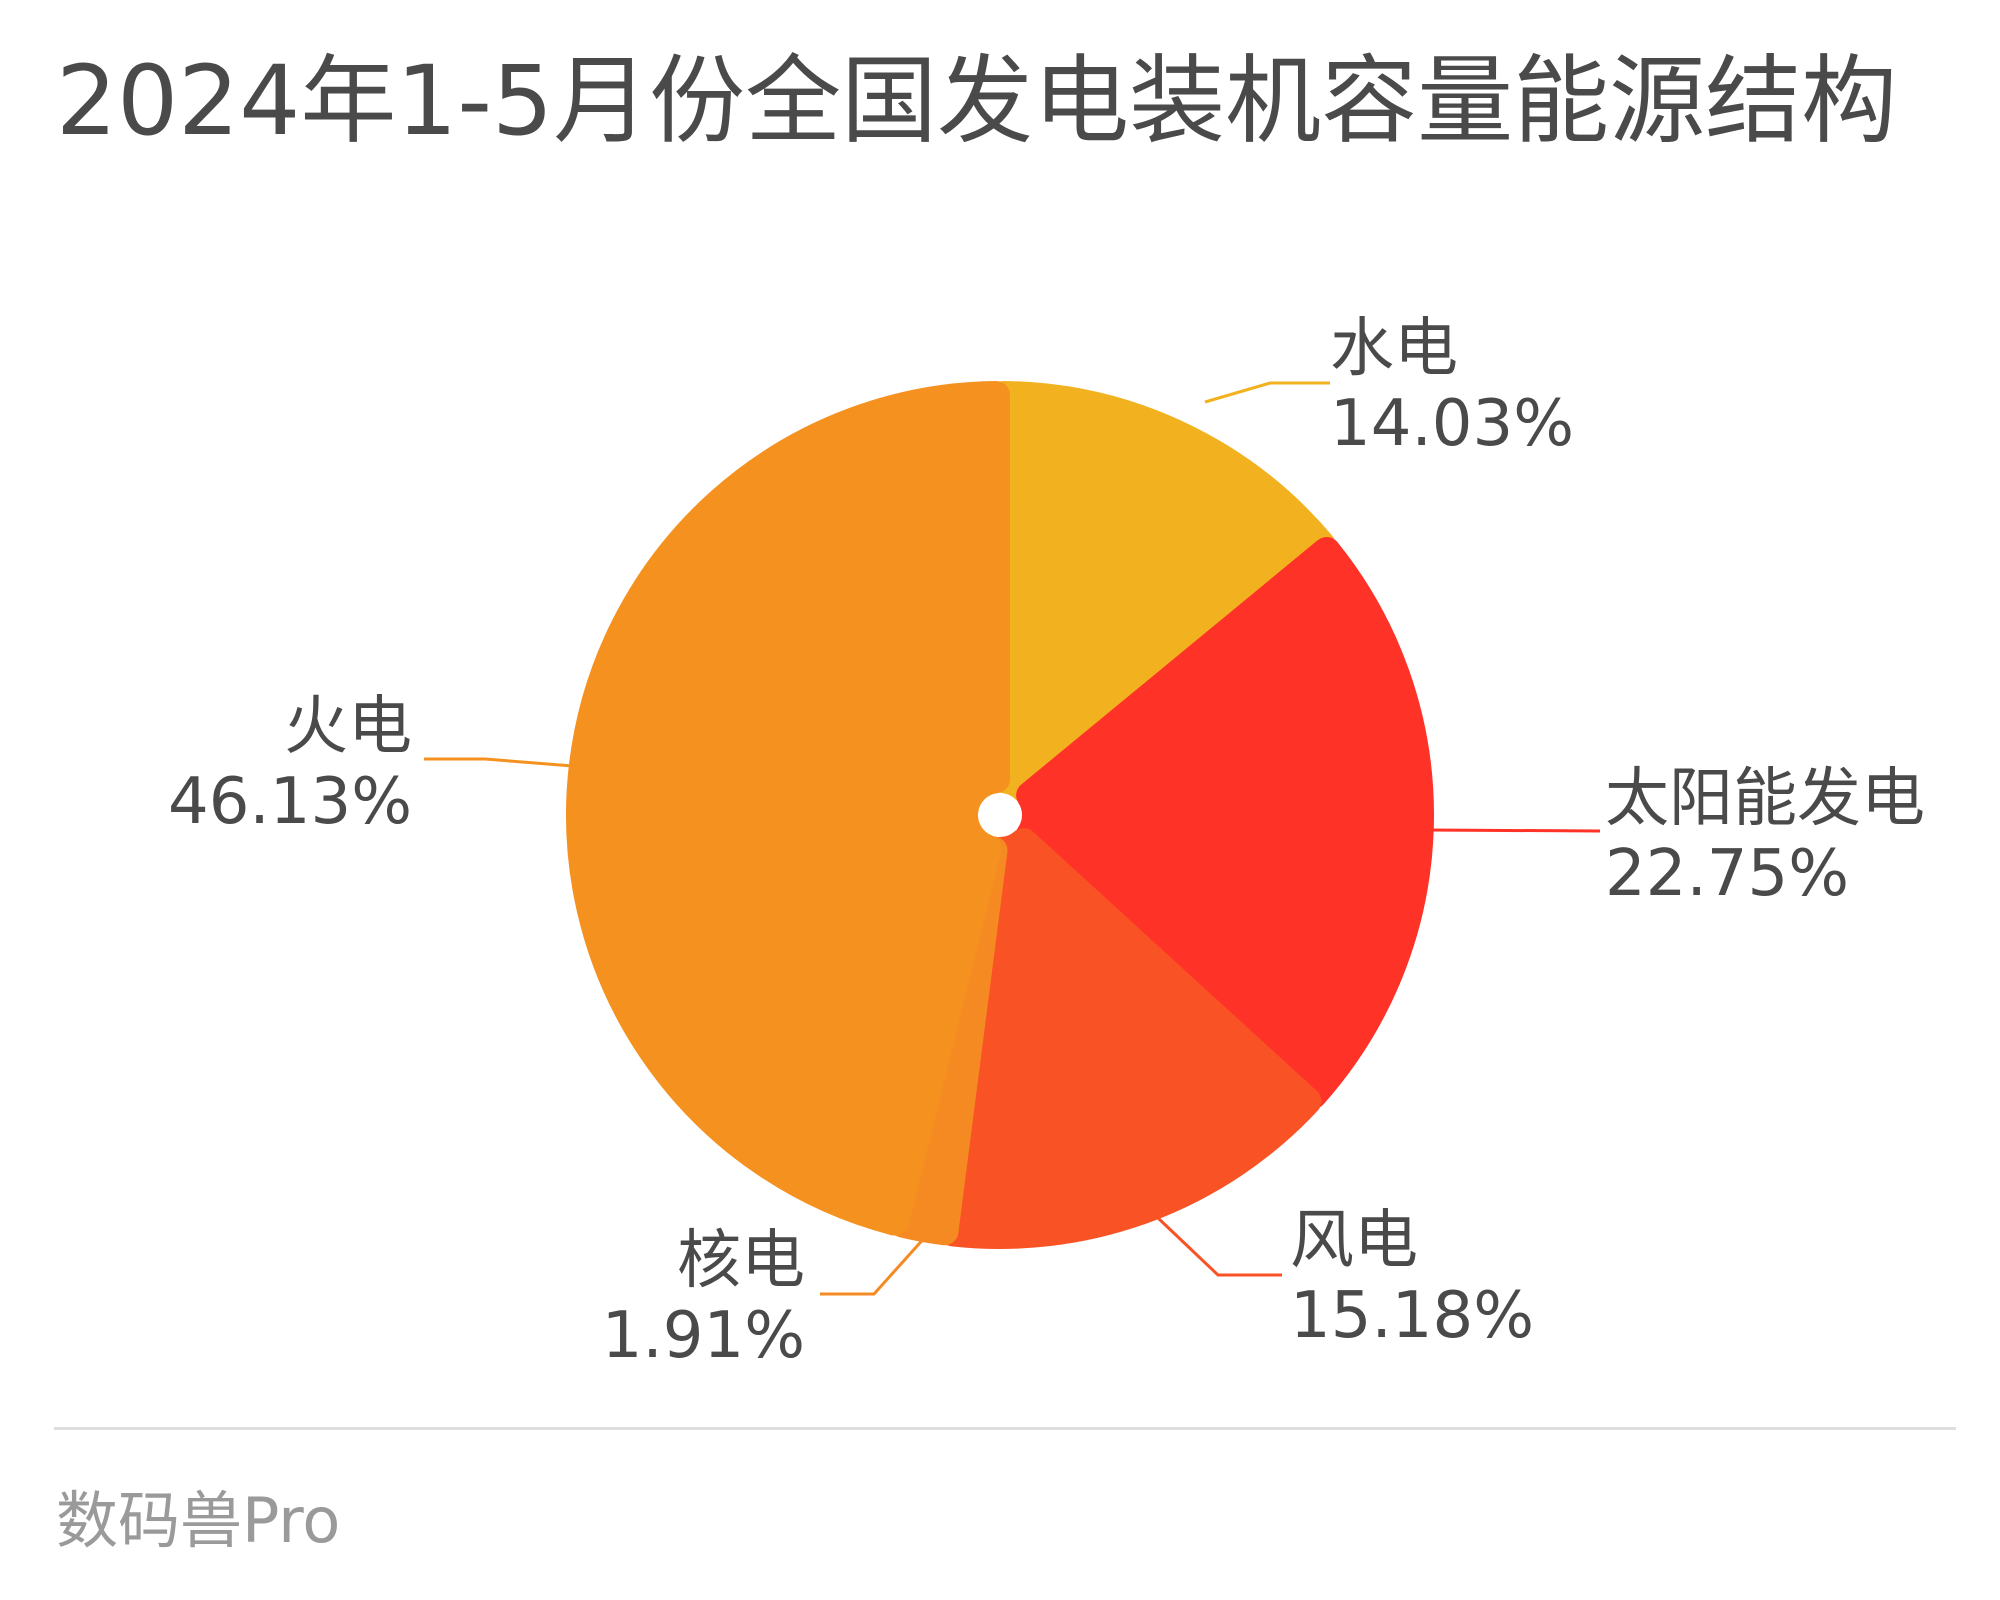 This screenshot has width=2000, height=1600. I want to click on pie-slice-solar, so click(1224, 823).